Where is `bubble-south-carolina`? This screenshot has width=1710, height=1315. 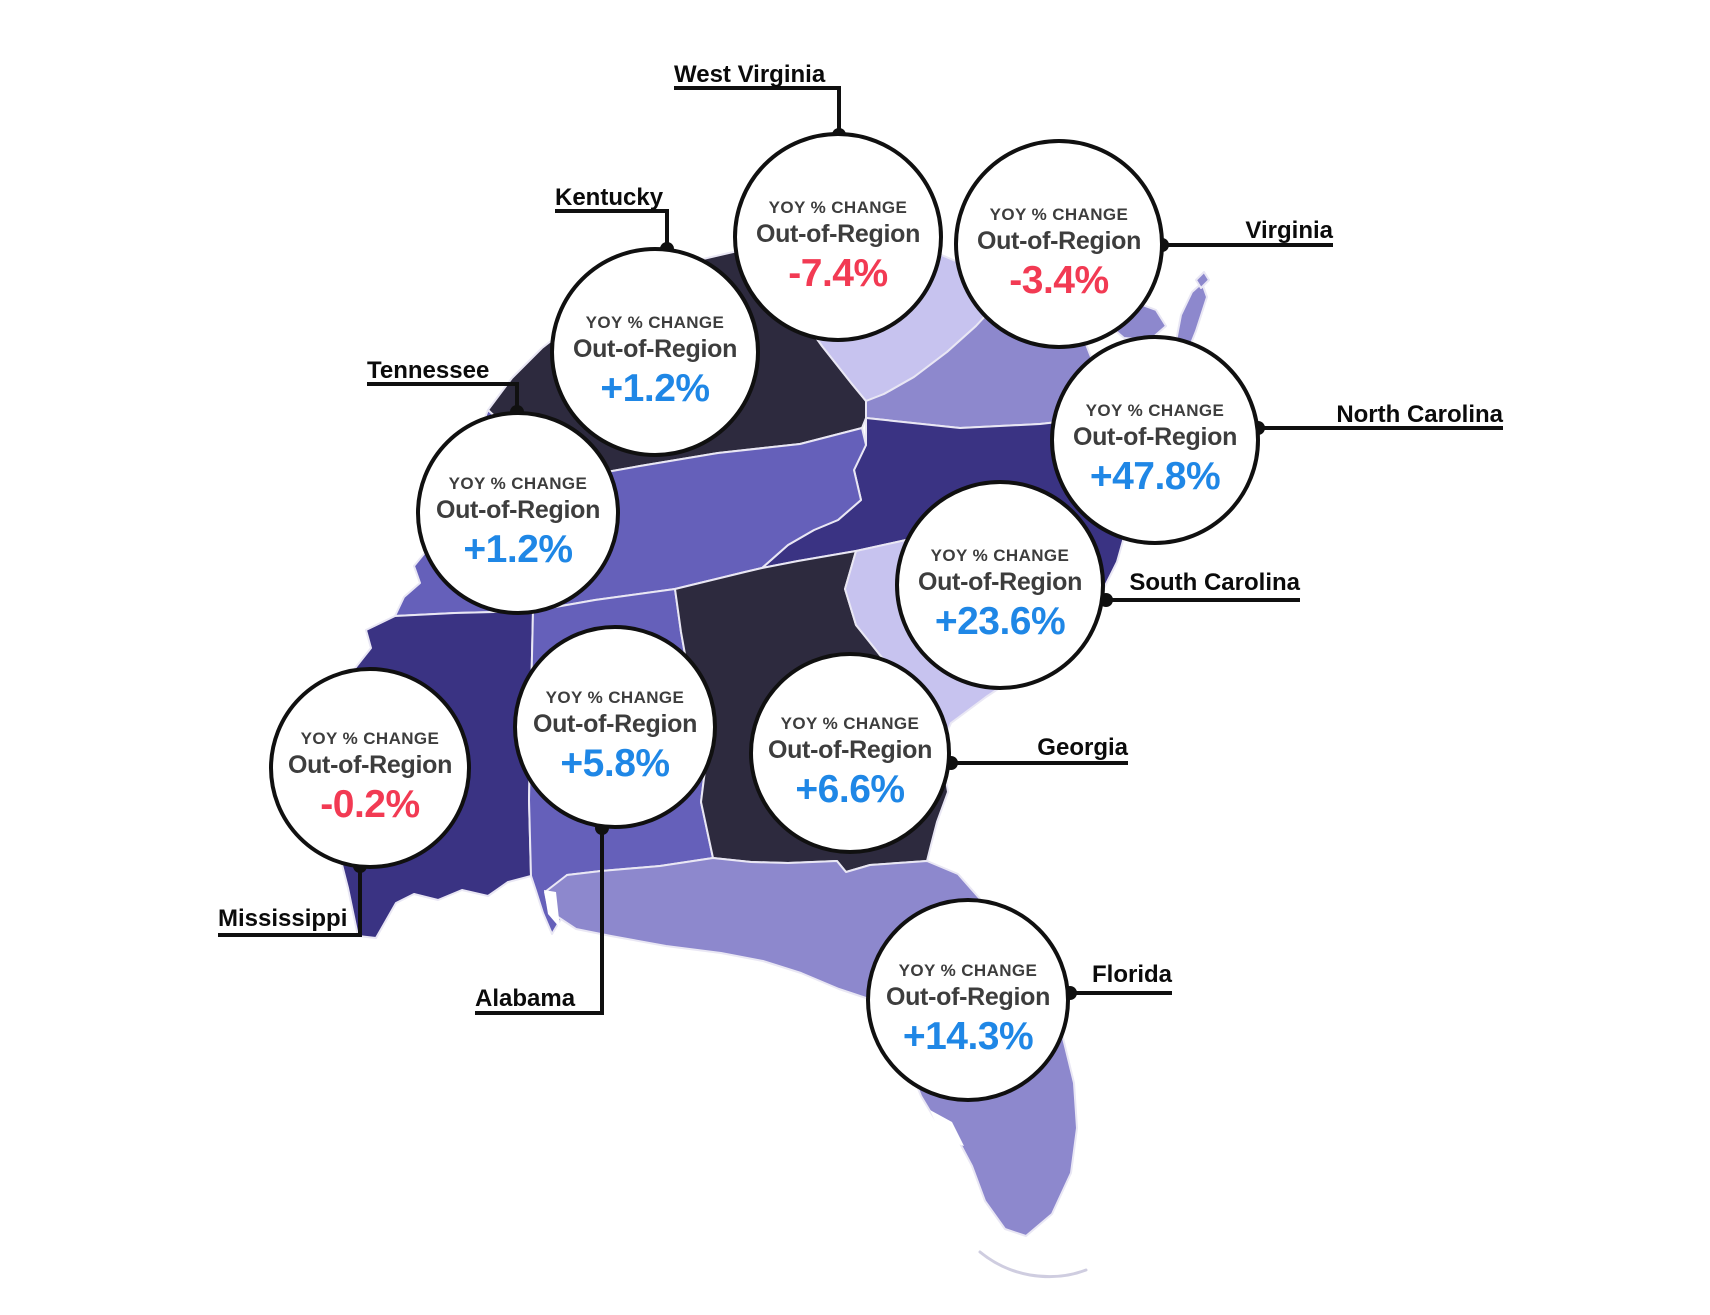
bubble-south-carolina is located at coordinates (1000, 585).